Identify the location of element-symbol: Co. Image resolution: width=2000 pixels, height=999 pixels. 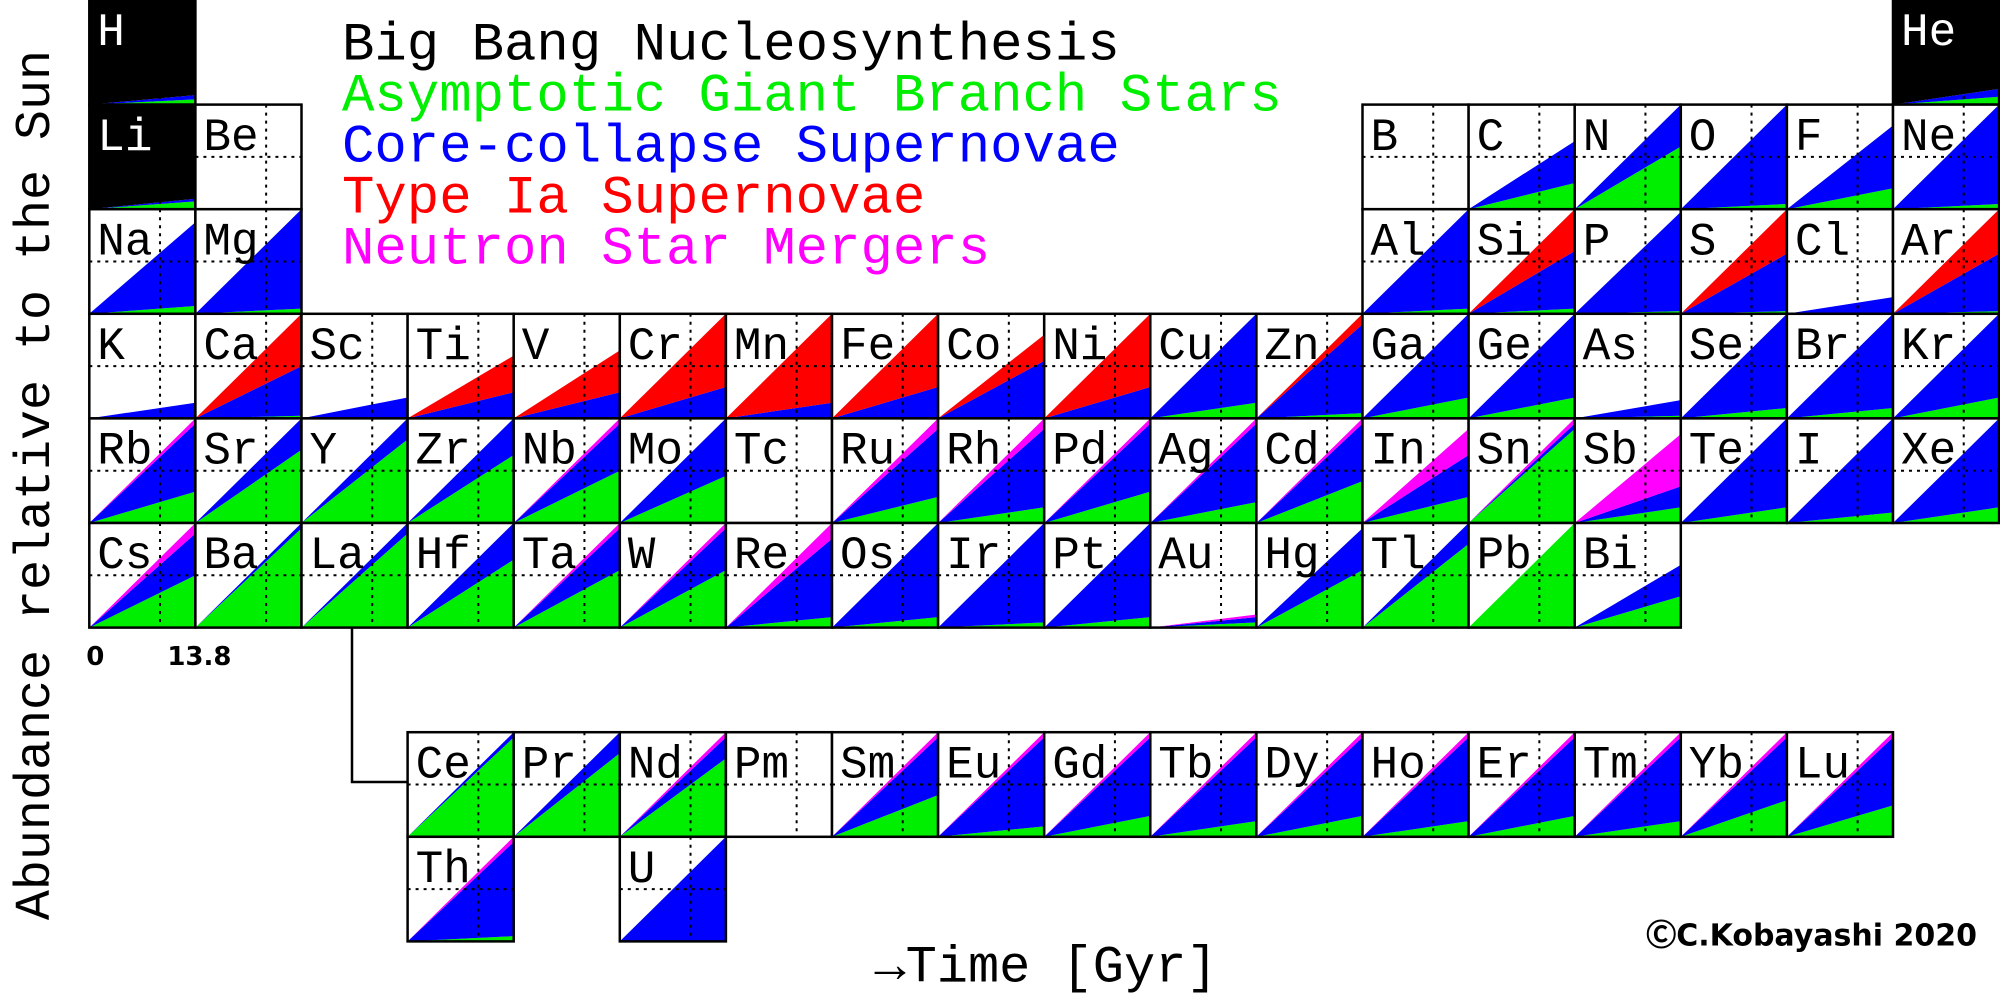
(973, 347).